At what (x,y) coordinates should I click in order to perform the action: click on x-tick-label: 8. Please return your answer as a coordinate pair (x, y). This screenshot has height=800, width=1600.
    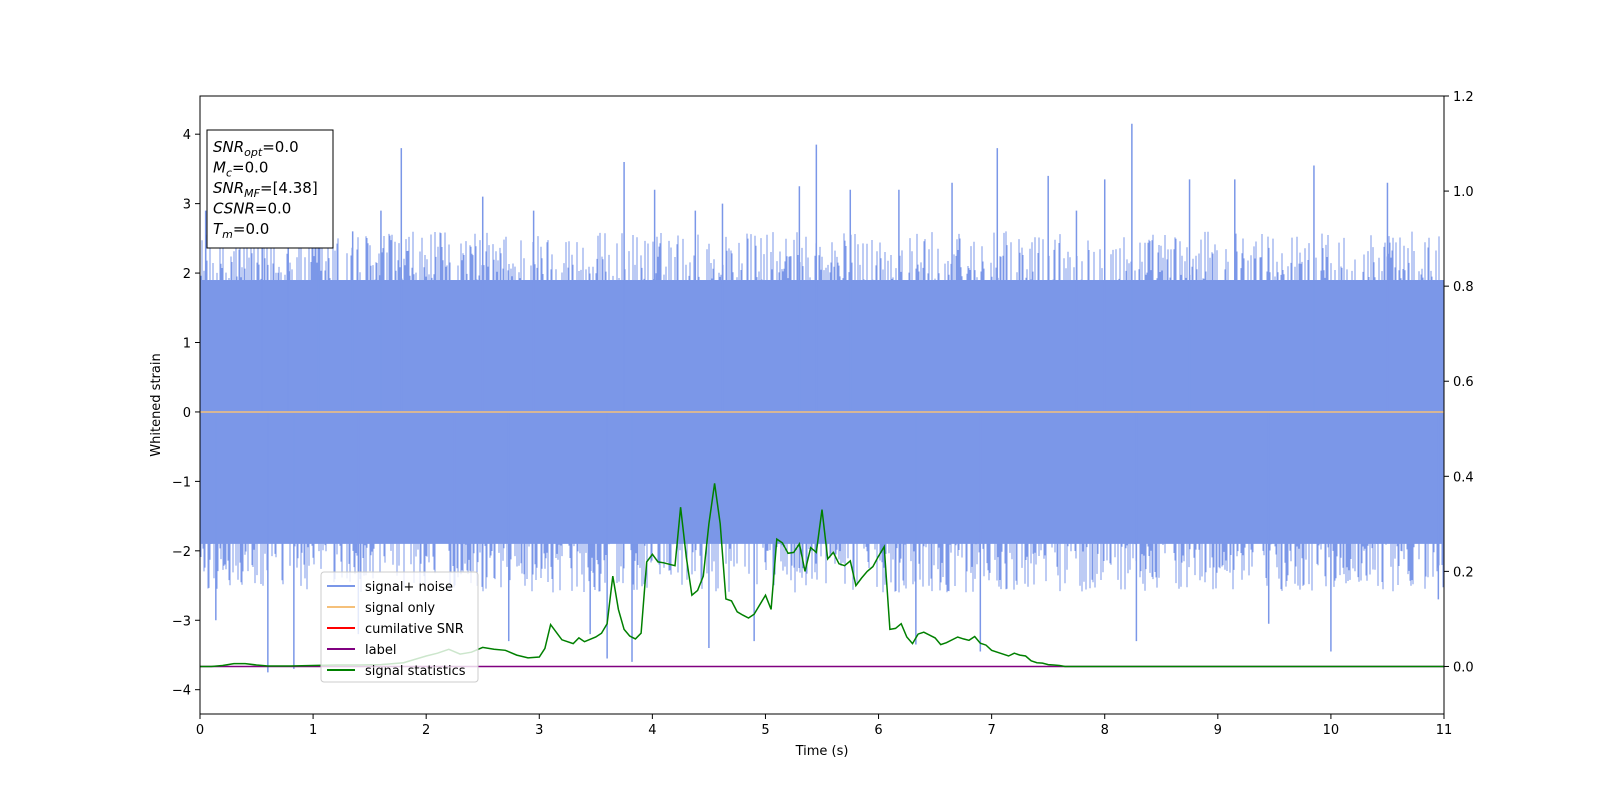
    Looking at the image, I should click on (1105, 730).